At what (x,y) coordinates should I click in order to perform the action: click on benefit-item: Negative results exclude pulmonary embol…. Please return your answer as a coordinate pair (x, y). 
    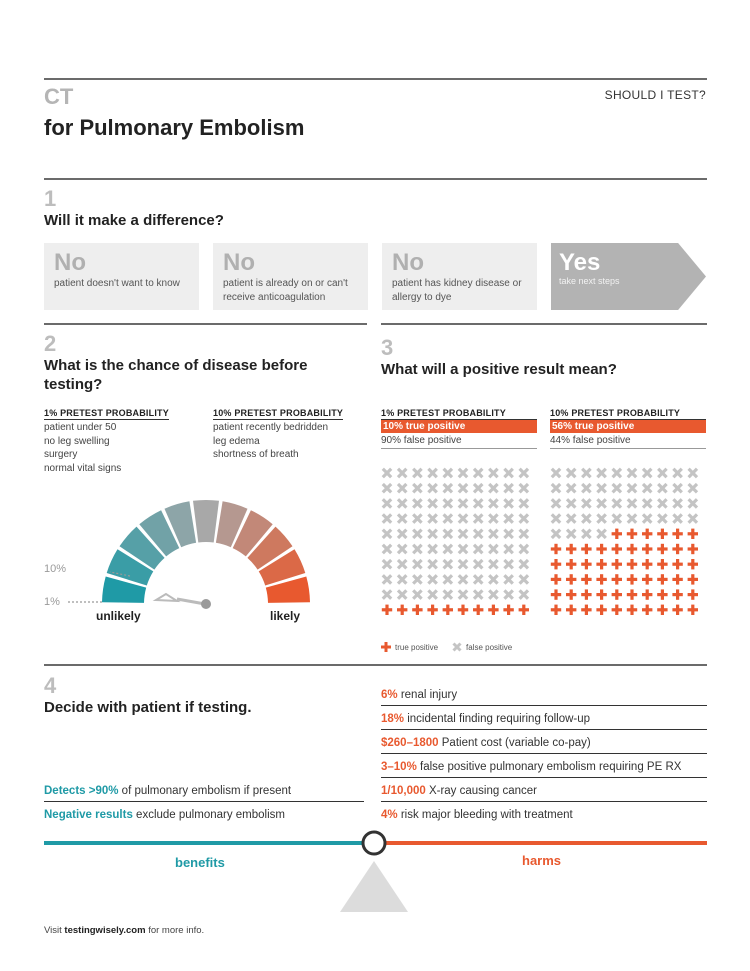
    Looking at the image, I should click on (204, 817).